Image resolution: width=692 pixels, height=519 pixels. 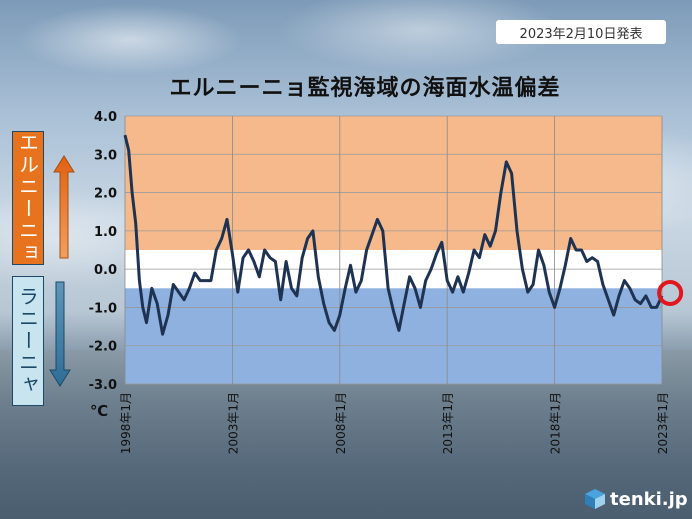 What do you see at coordinates (595, 499) in the screenshot?
I see `cube-logo-icon` at bounding box center [595, 499].